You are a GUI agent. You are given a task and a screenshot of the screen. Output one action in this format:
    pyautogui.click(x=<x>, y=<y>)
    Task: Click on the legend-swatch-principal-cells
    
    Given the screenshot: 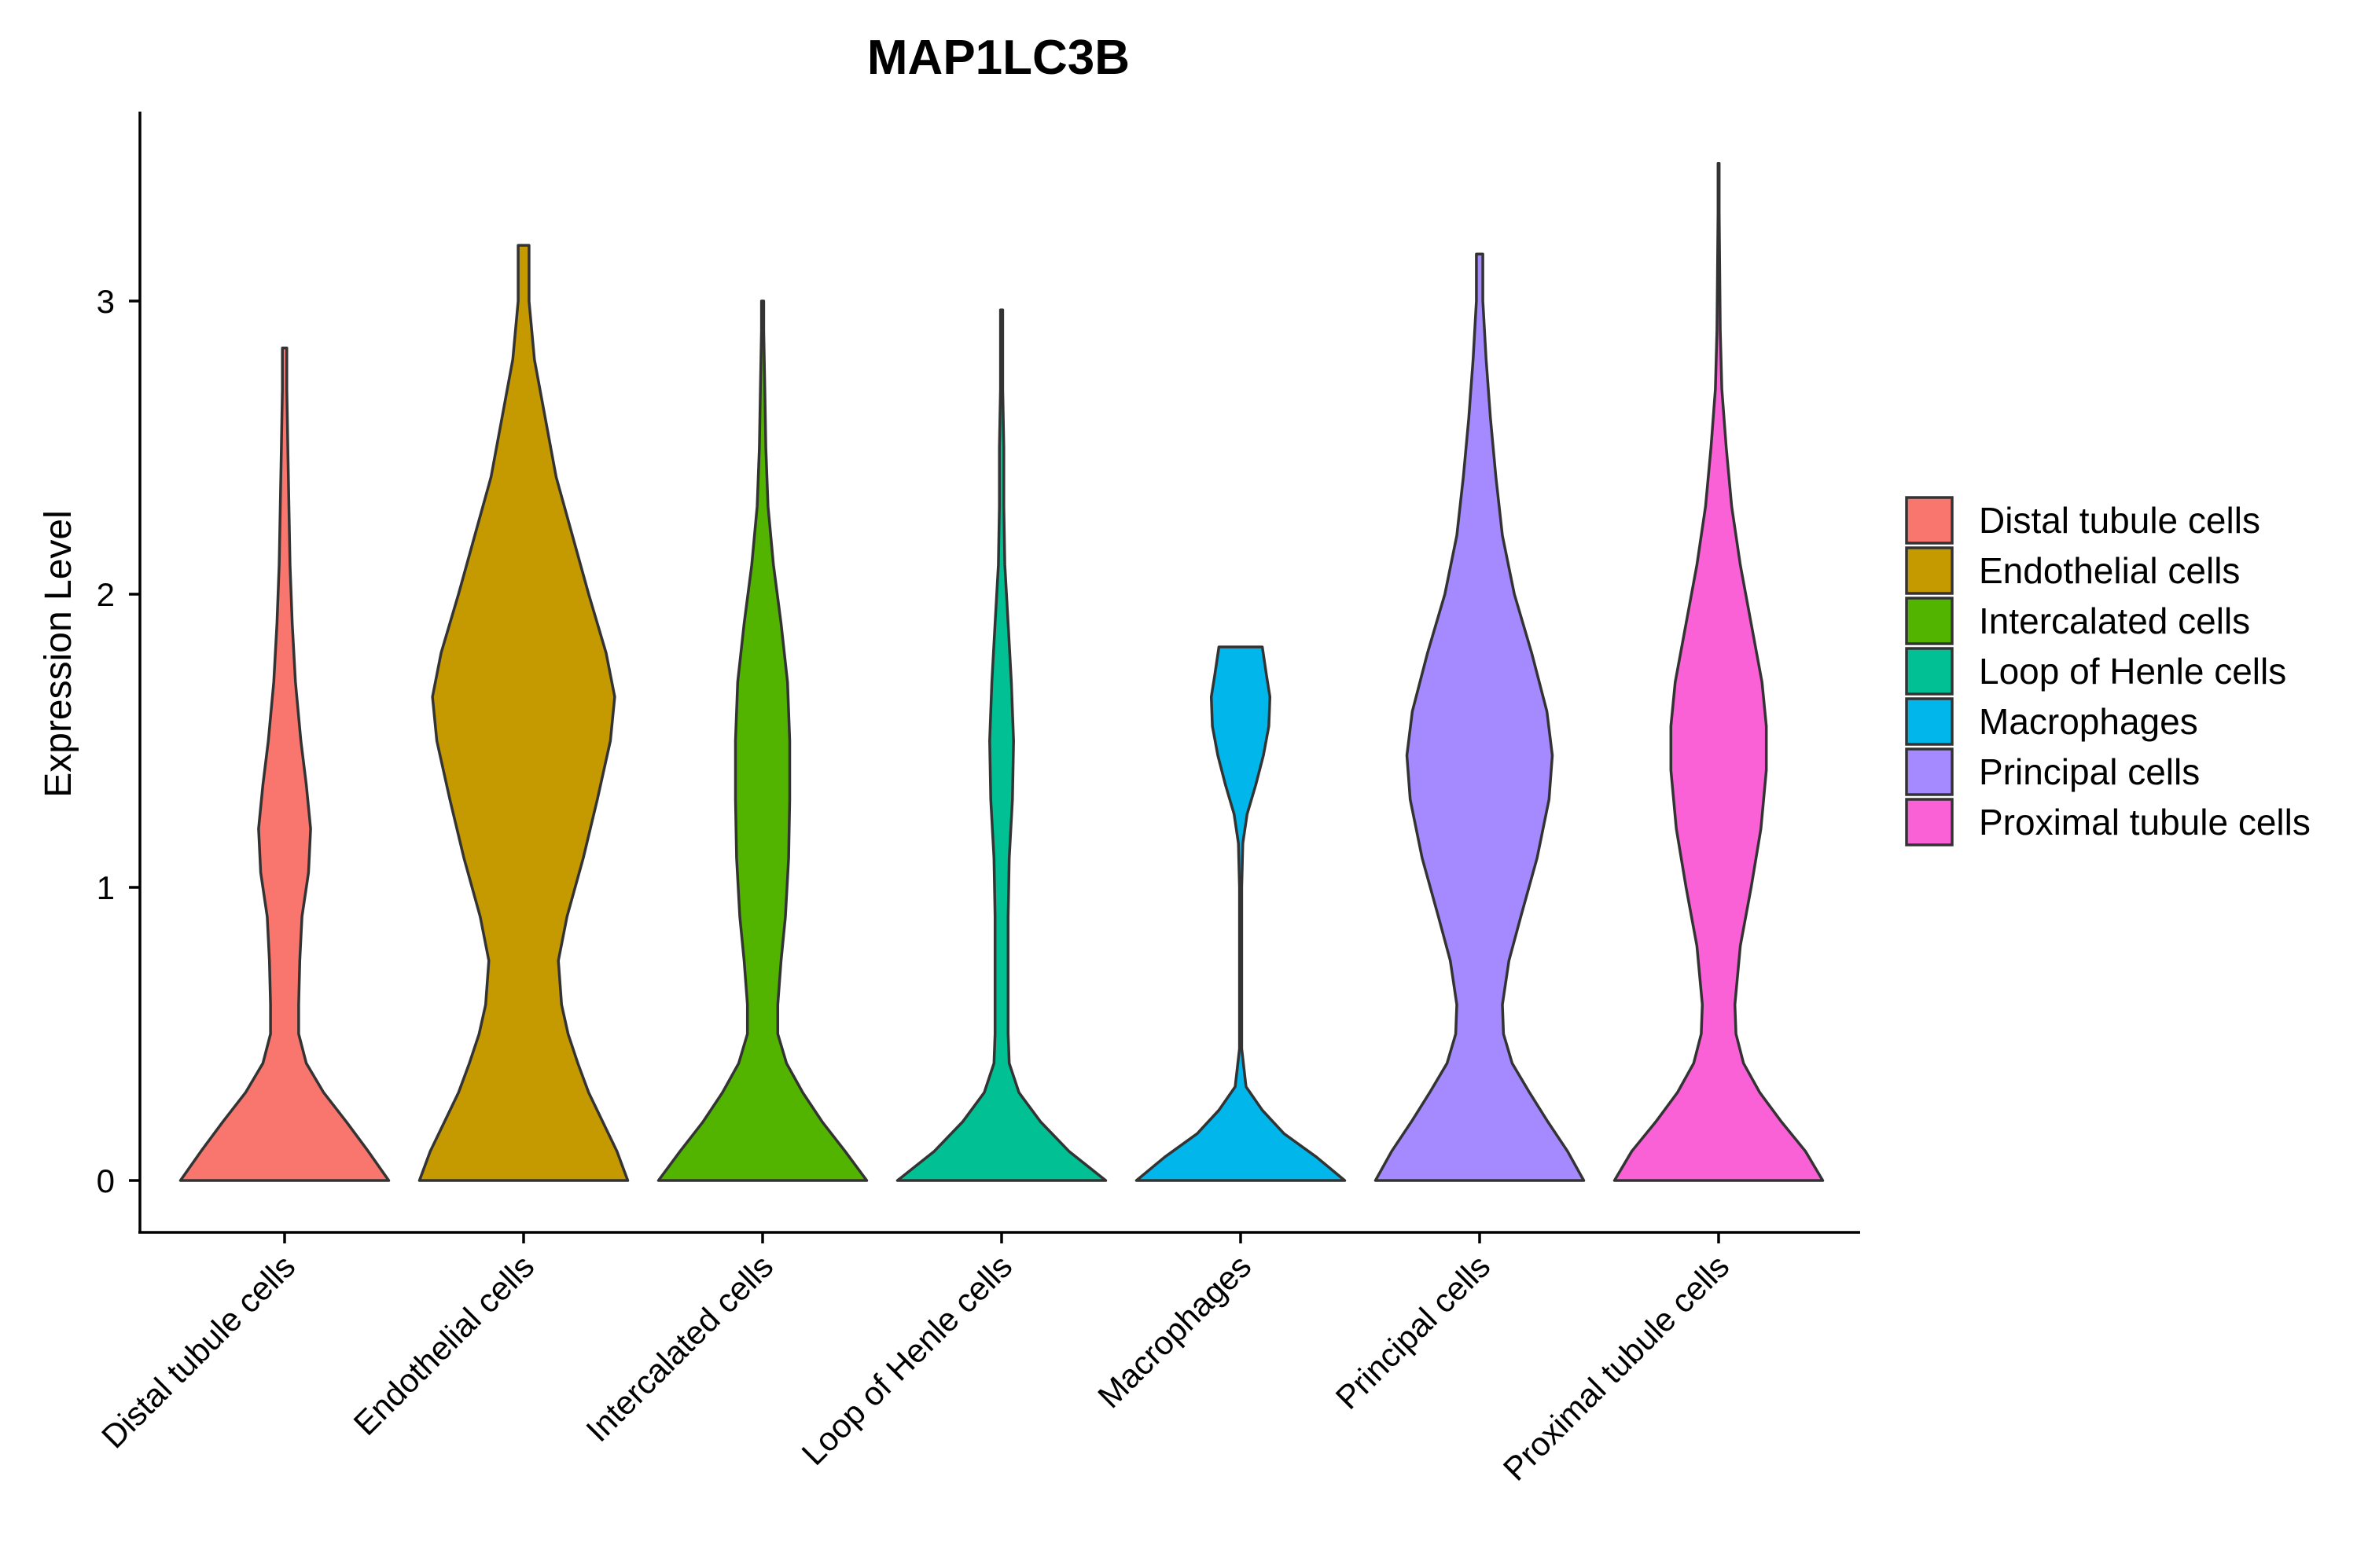 What is the action you would take?
    pyautogui.click(x=1929, y=772)
    